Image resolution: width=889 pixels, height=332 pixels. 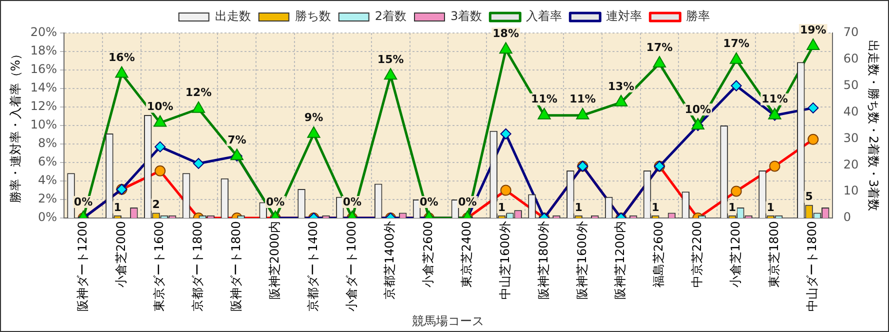 What do you see at coordinates (44, 125) in the screenshot?
I see `y-tick-label: 10%` at bounding box center [44, 125].